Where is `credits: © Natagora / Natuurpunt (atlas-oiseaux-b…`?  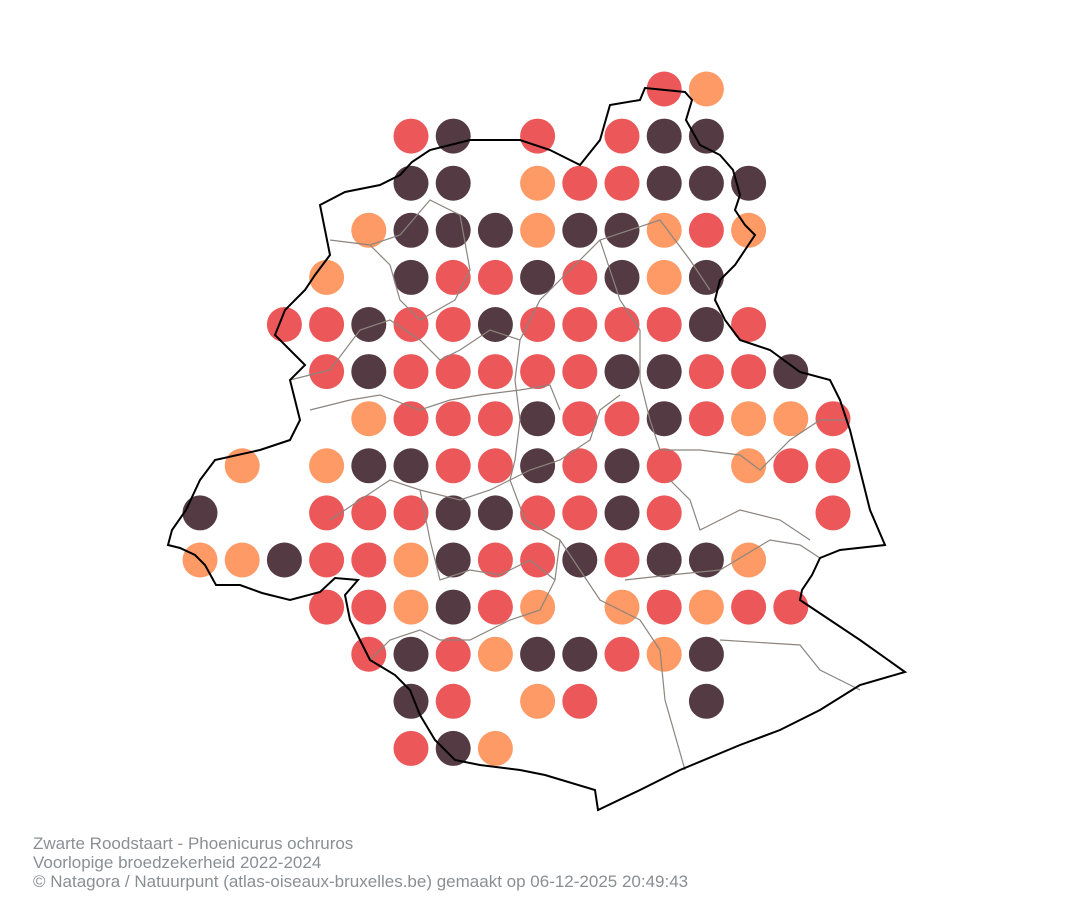 credits: © Natagora / Natuurpunt (atlas-oiseaux-b… is located at coordinates (361, 881).